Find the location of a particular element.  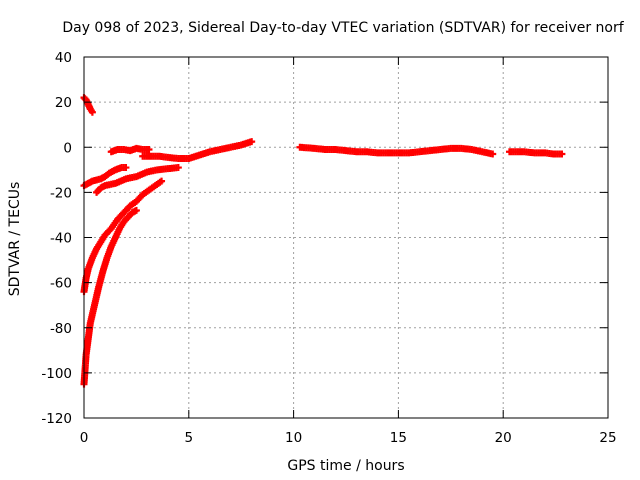

y-tick-label: 40 is located at coordinates (63, 58).